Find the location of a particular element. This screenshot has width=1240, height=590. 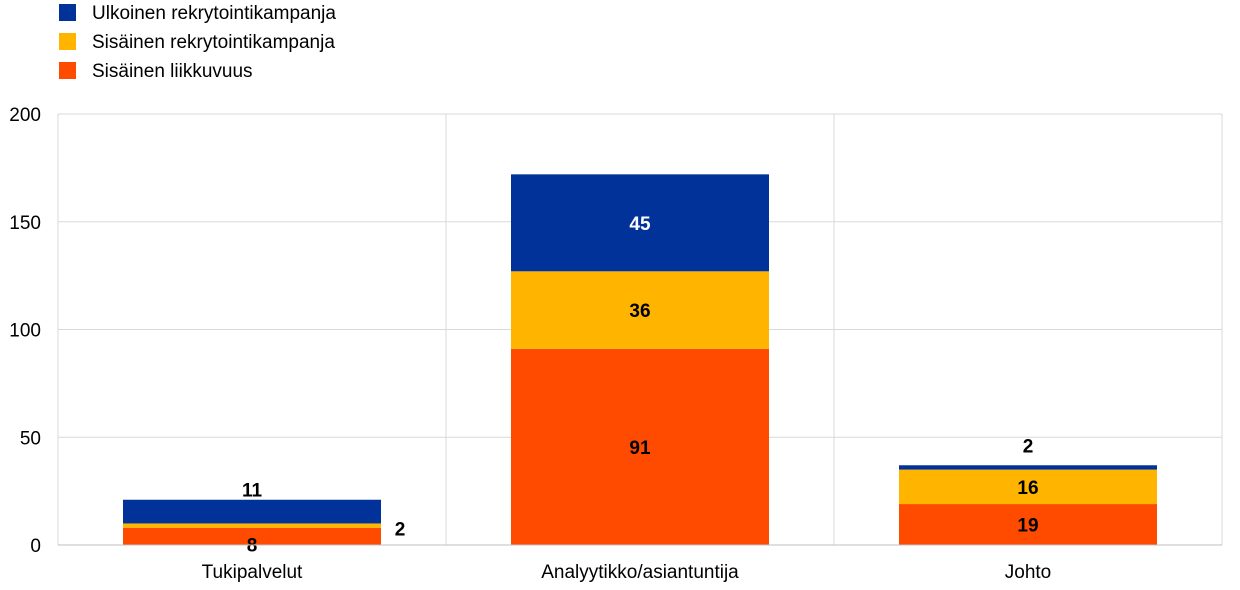

data-label: 16 is located at coordinates (1027, 488).